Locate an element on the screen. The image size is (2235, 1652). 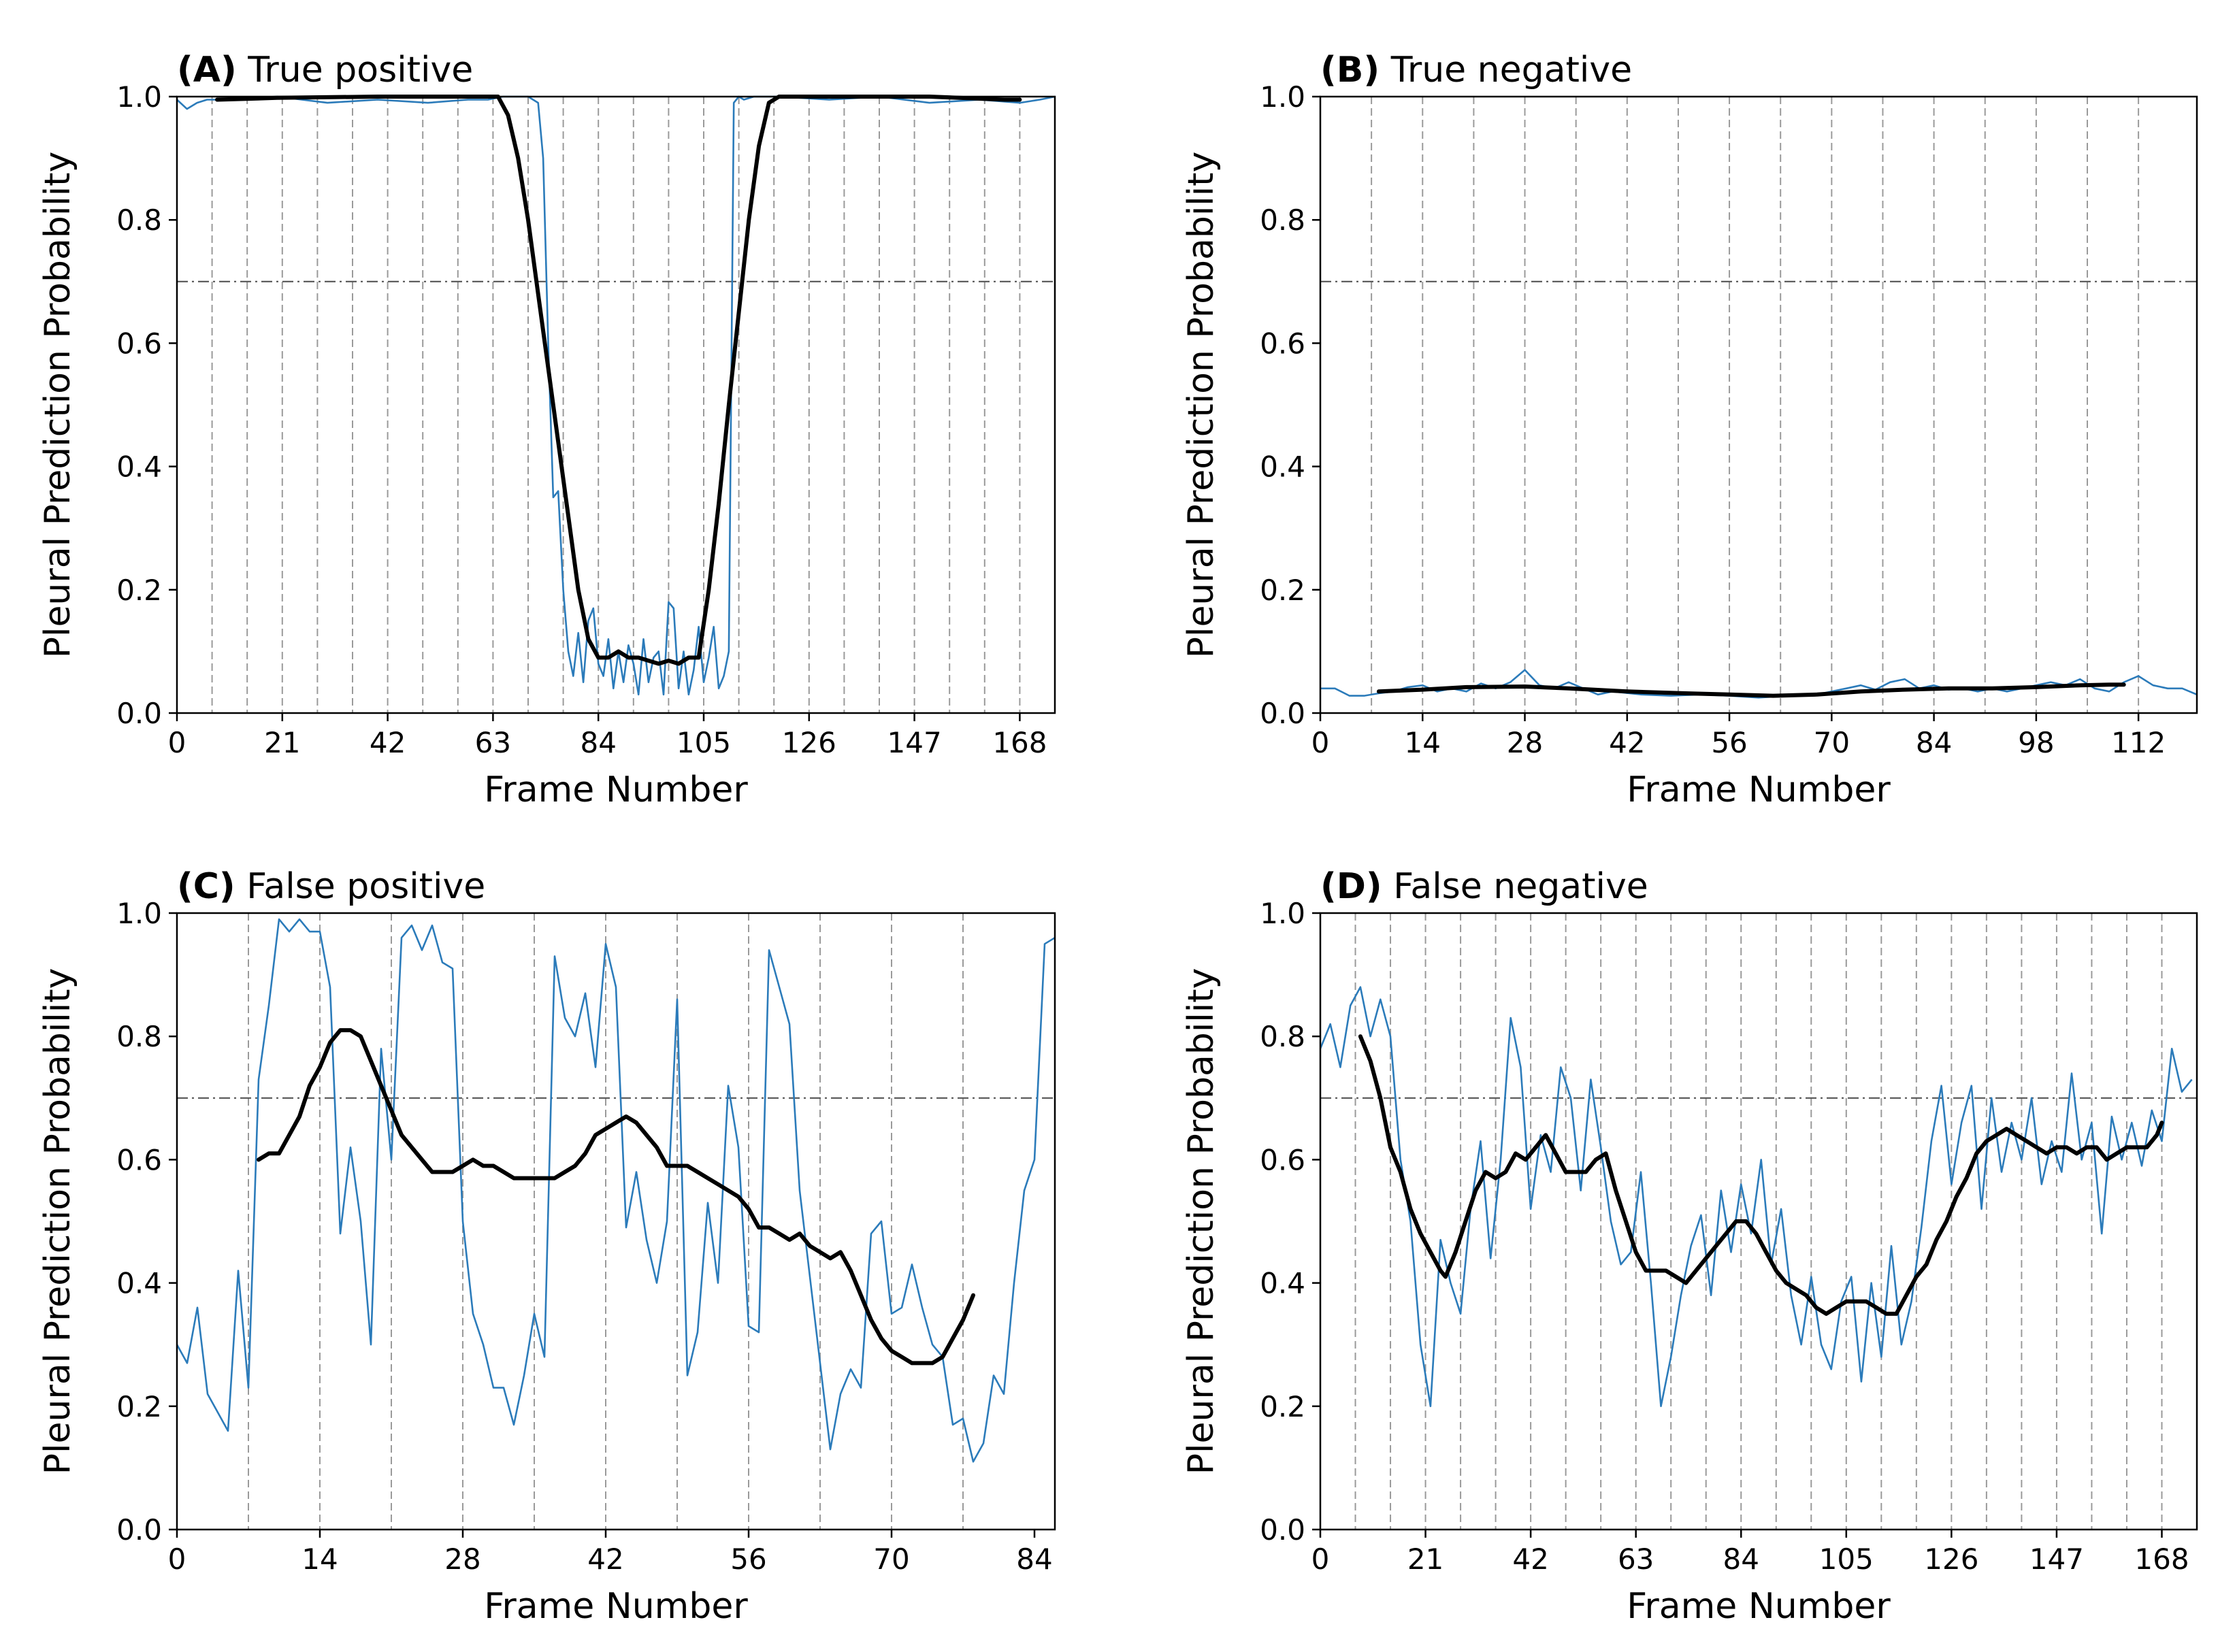
panel-tag: (A) is located at coordinates (207, 70).